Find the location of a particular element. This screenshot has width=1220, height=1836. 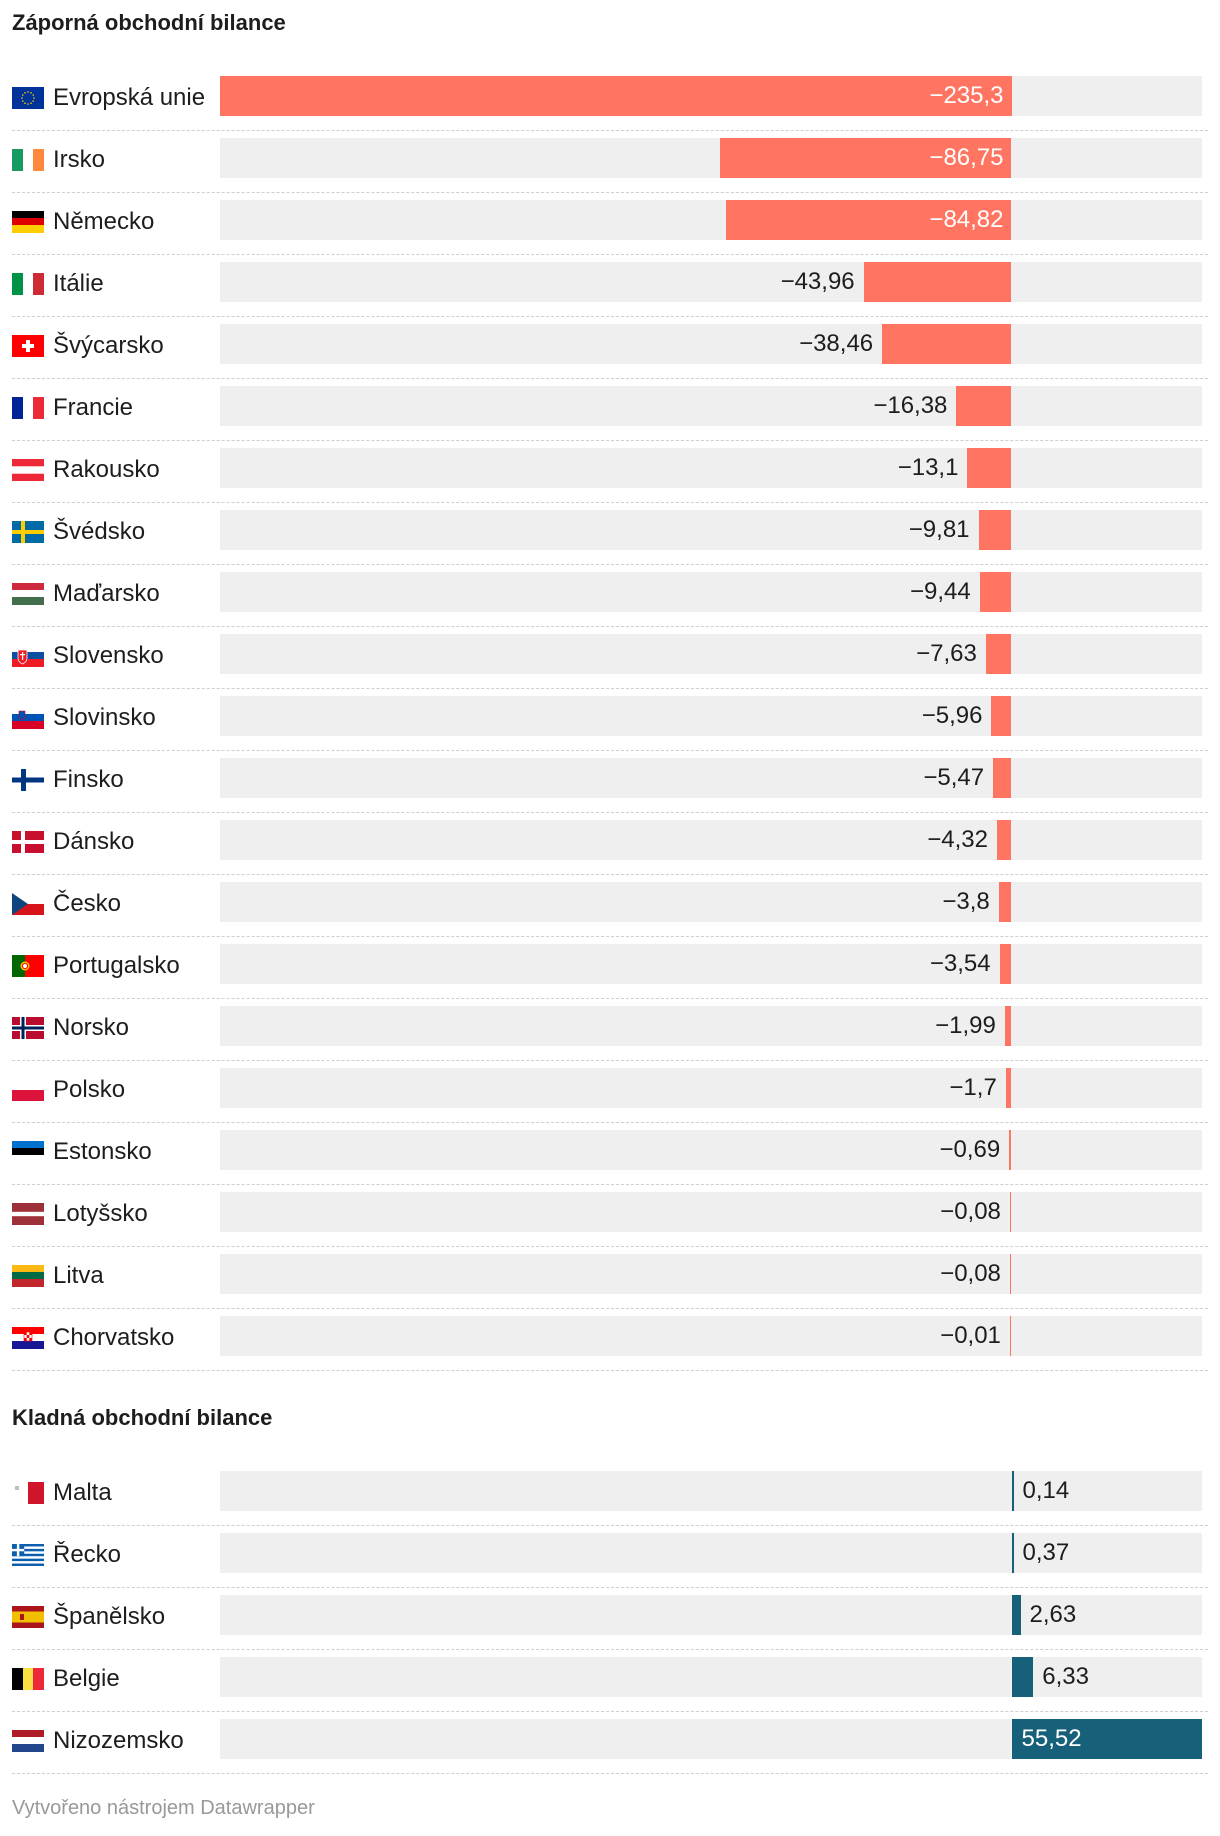

country-label: Švédsko is located at coordinates (99, 531).